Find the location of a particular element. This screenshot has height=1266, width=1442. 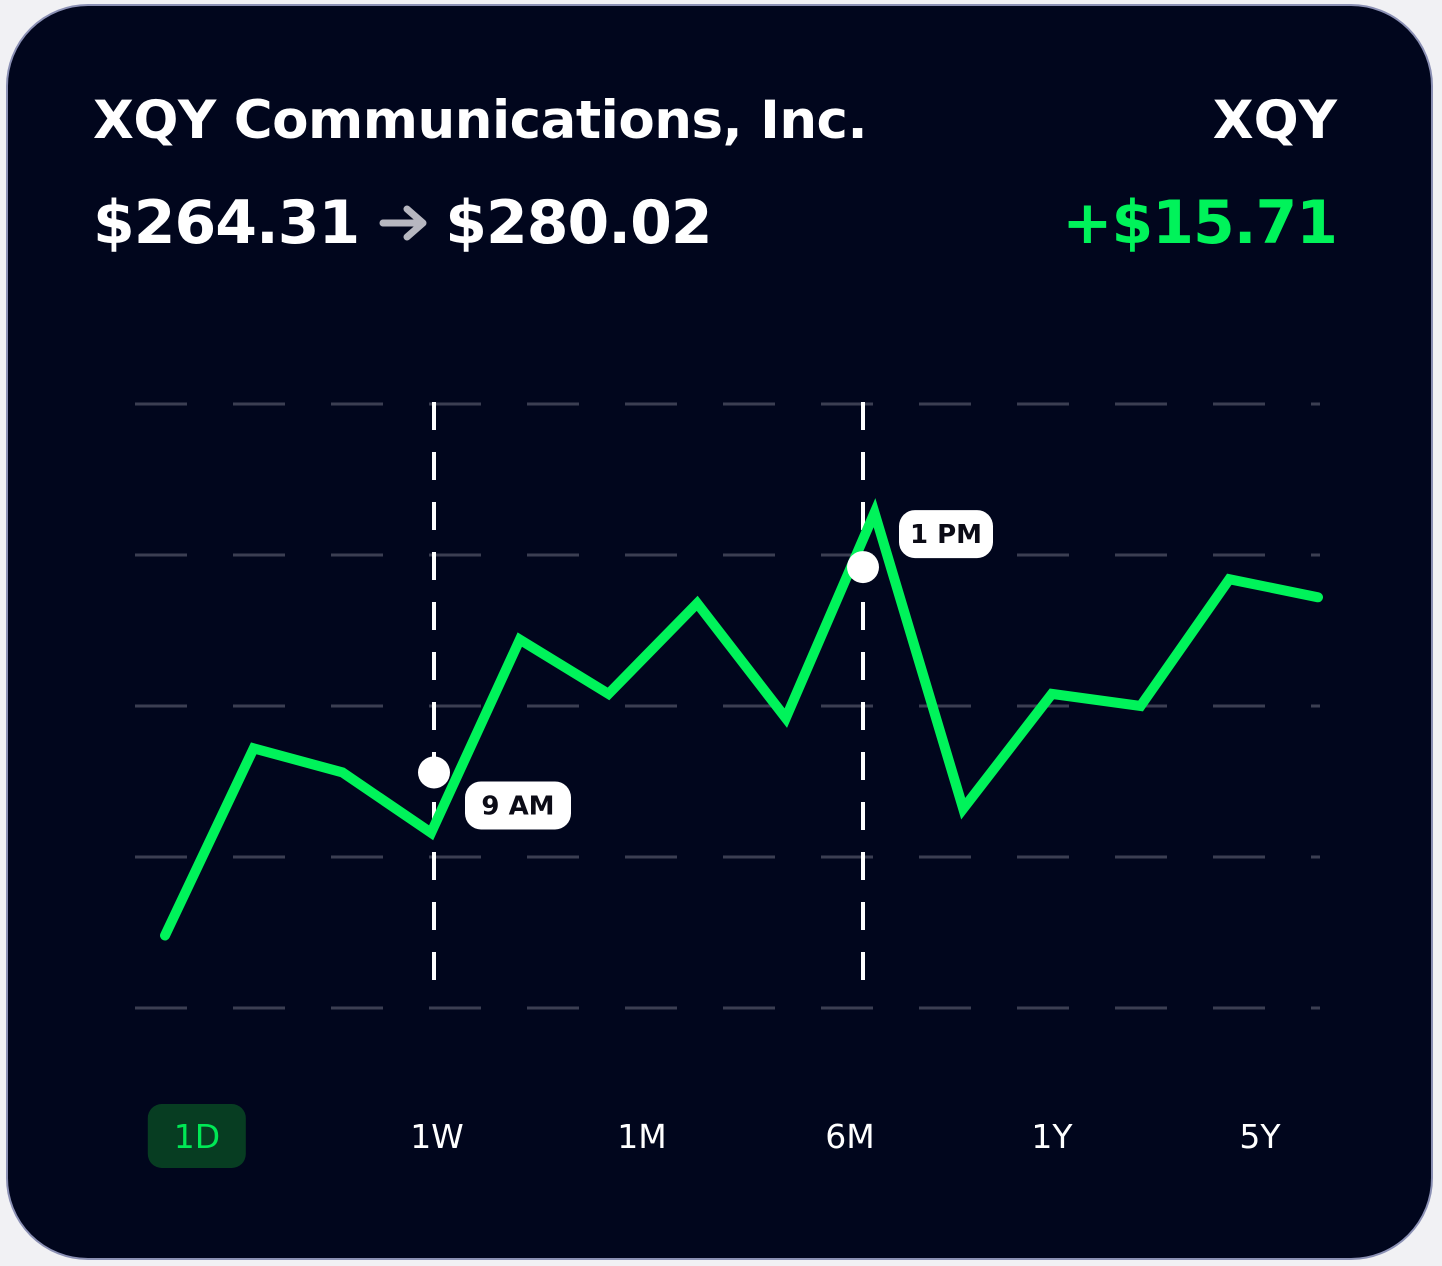

range-tab-1d: 1D is located at coordinates (197, 1136).